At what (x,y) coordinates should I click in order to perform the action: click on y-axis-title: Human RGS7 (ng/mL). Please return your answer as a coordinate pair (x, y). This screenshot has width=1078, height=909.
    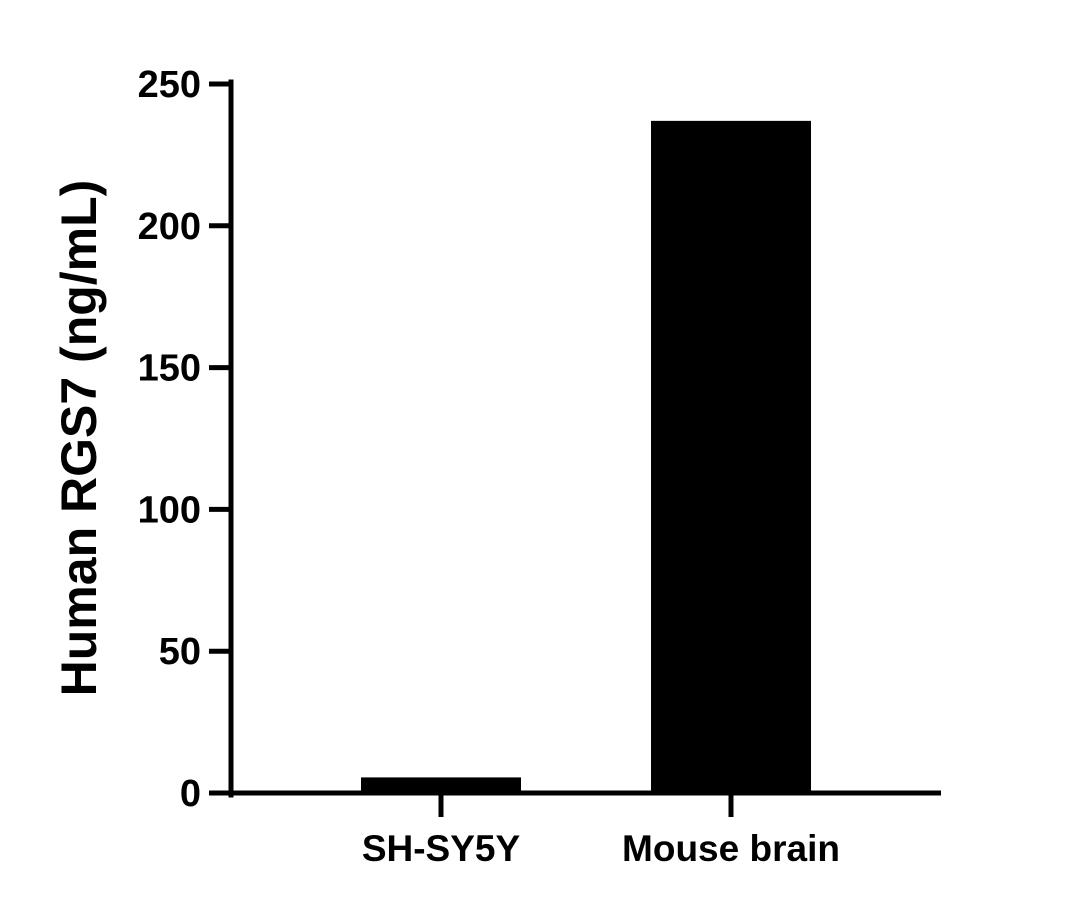
    Looking at the image, I should click on (79, 438).